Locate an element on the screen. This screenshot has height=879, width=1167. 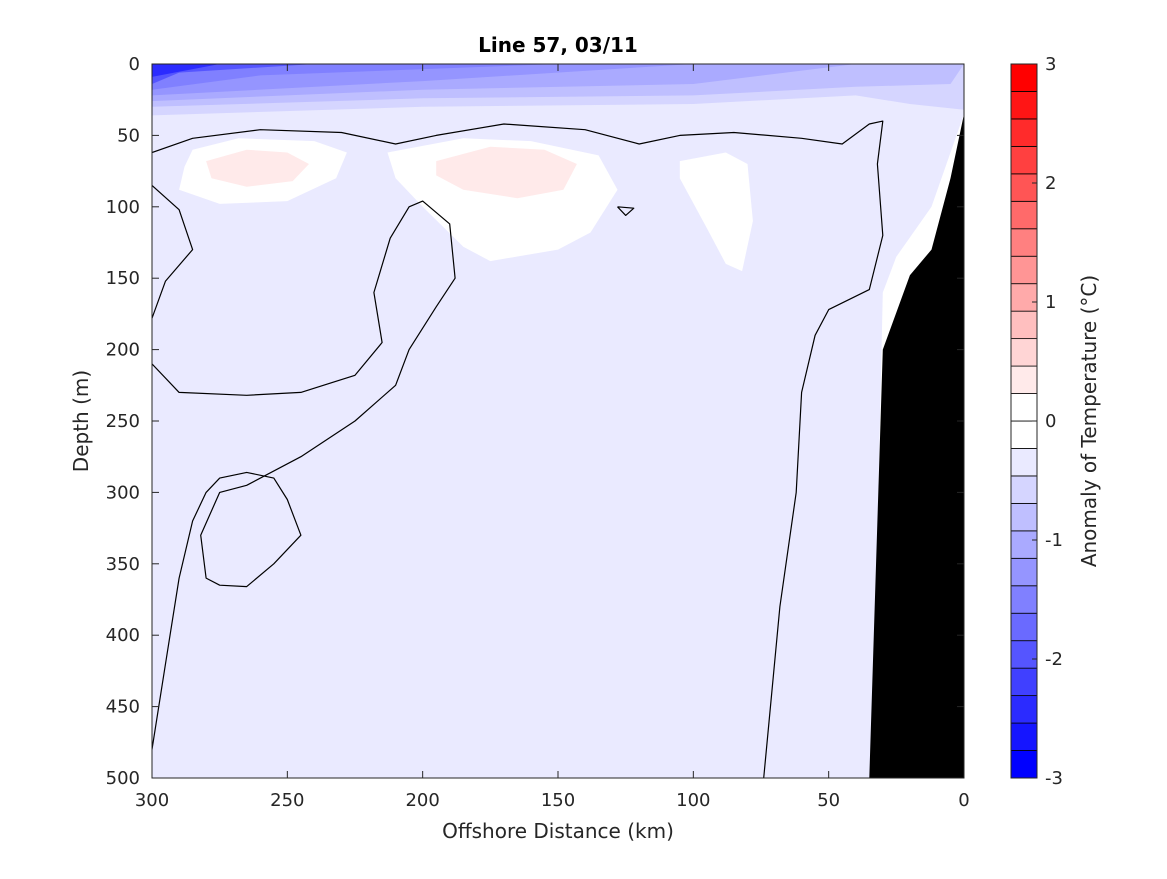
y-tick-label-0: 0 is located at coordinates (134, 64).